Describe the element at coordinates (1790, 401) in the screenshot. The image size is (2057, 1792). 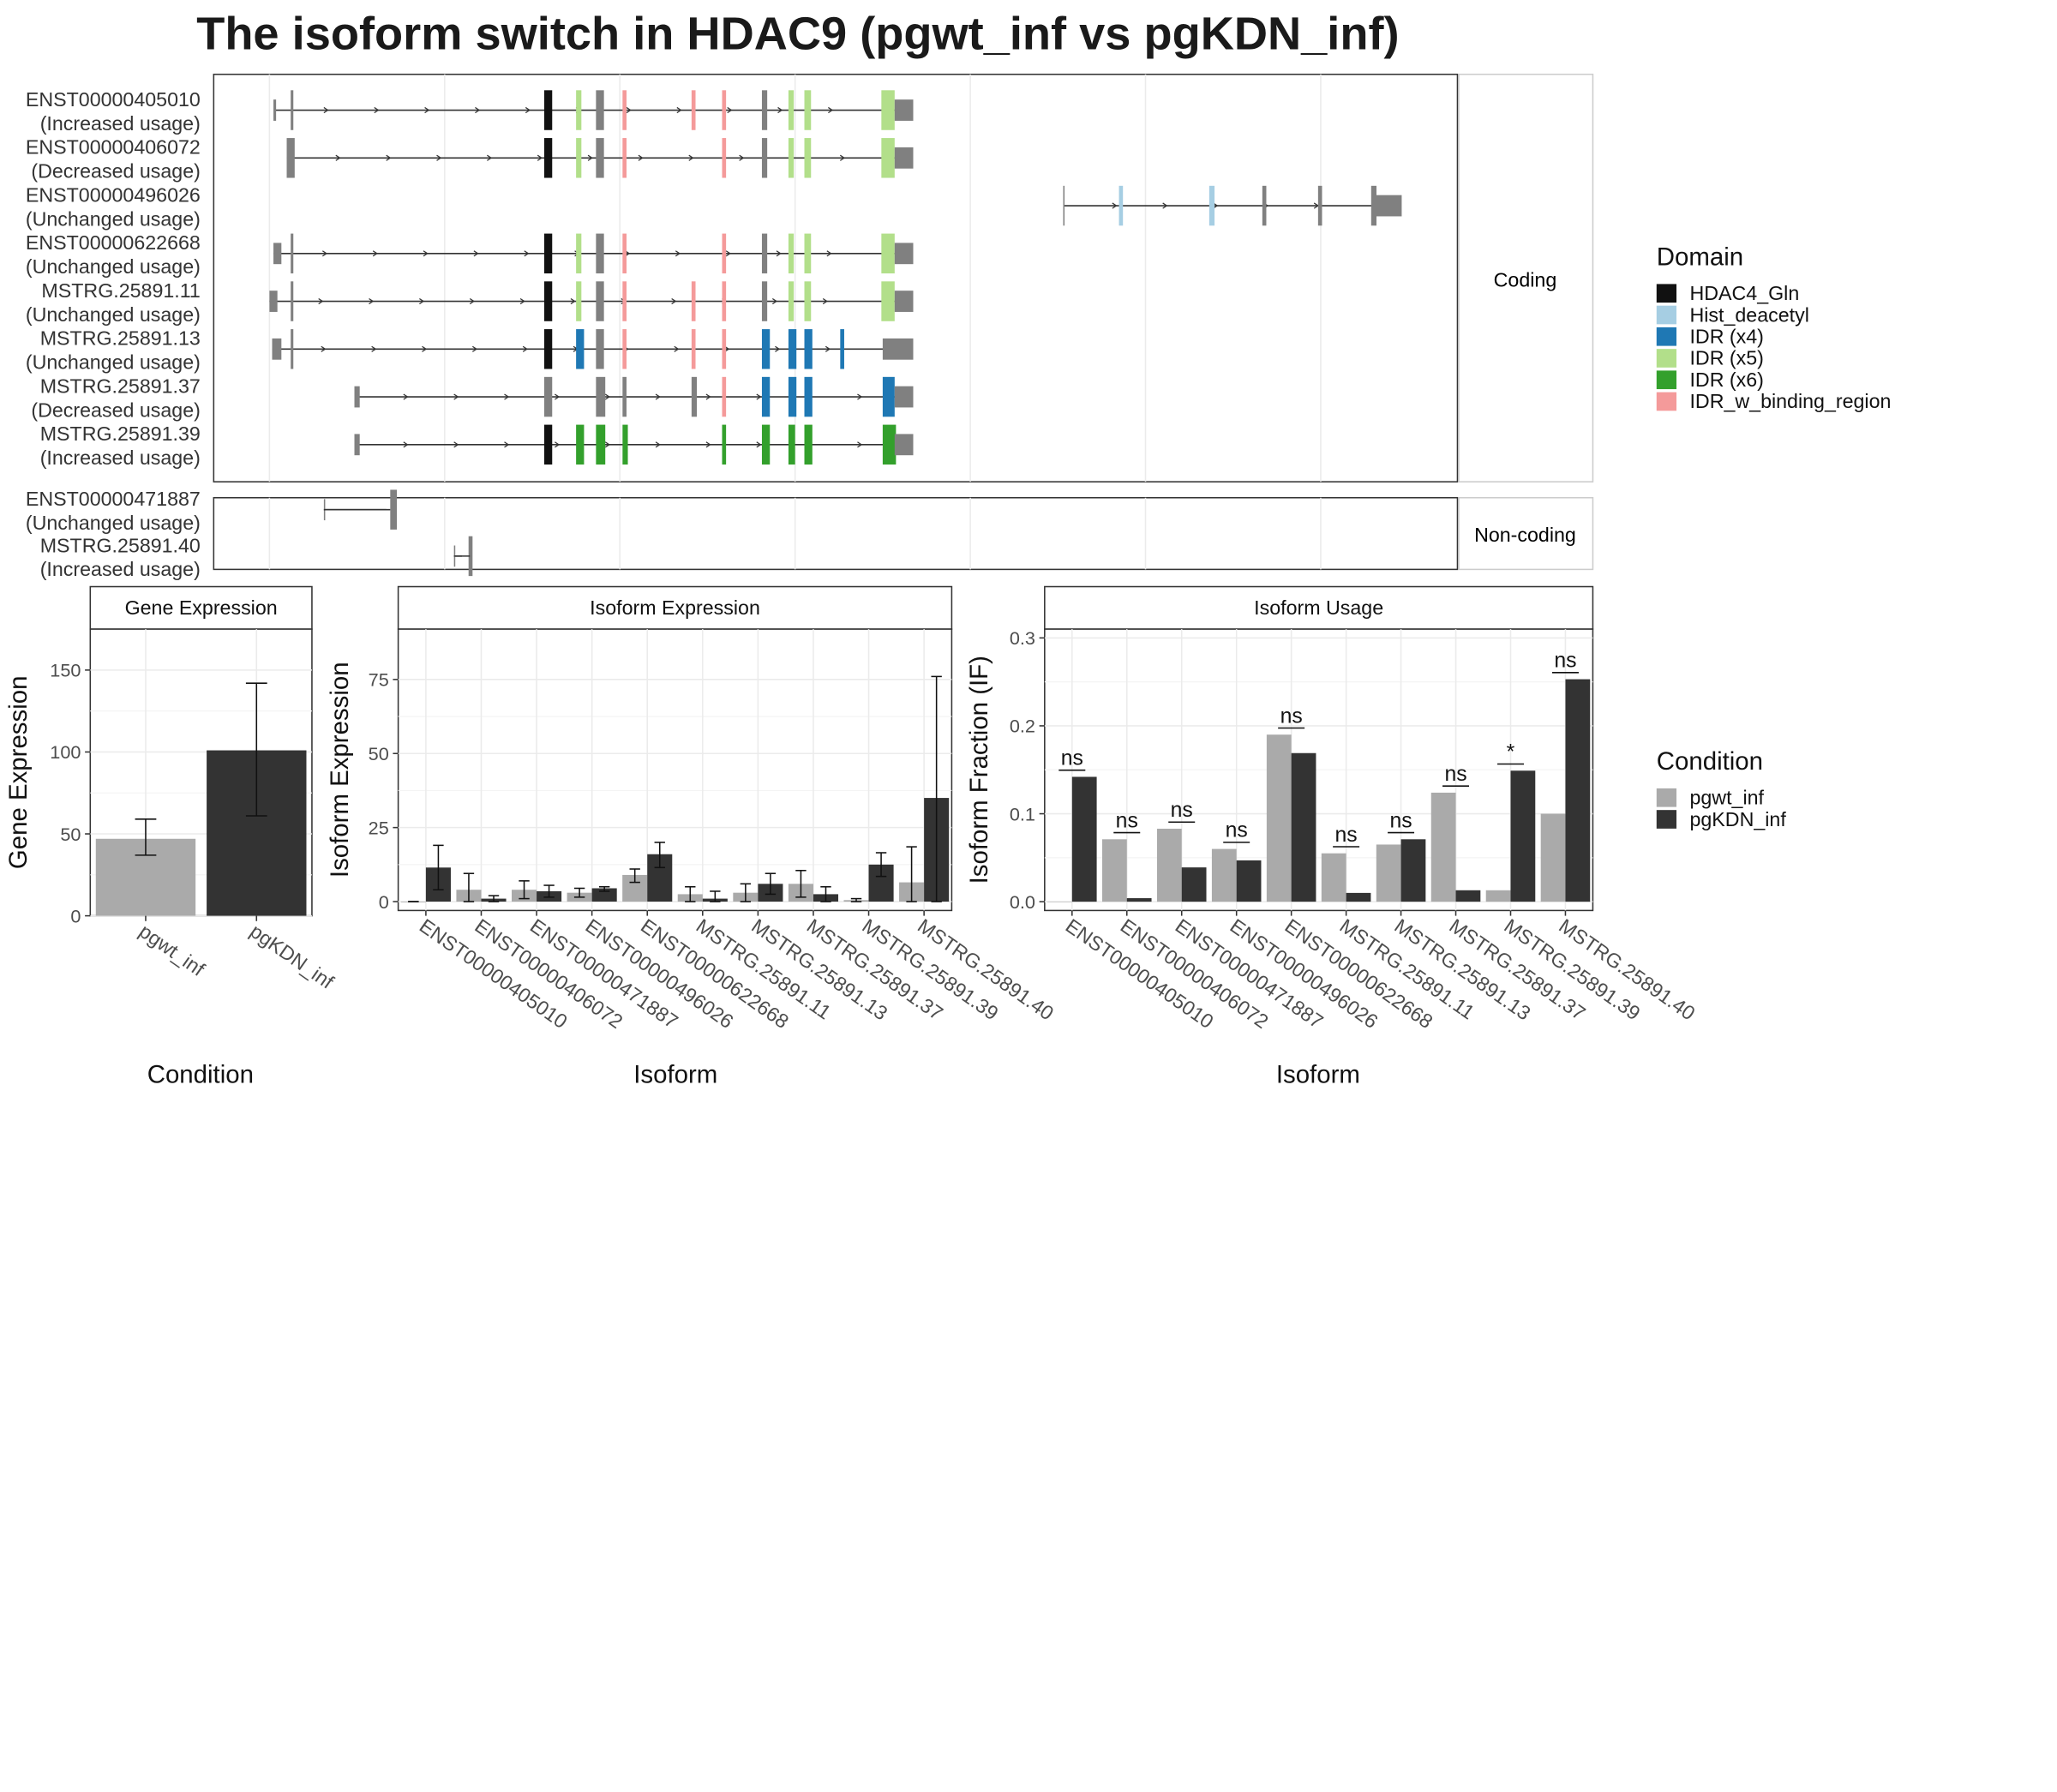
I see `legend-label-domain: IDR_w_binding_region` at that location.